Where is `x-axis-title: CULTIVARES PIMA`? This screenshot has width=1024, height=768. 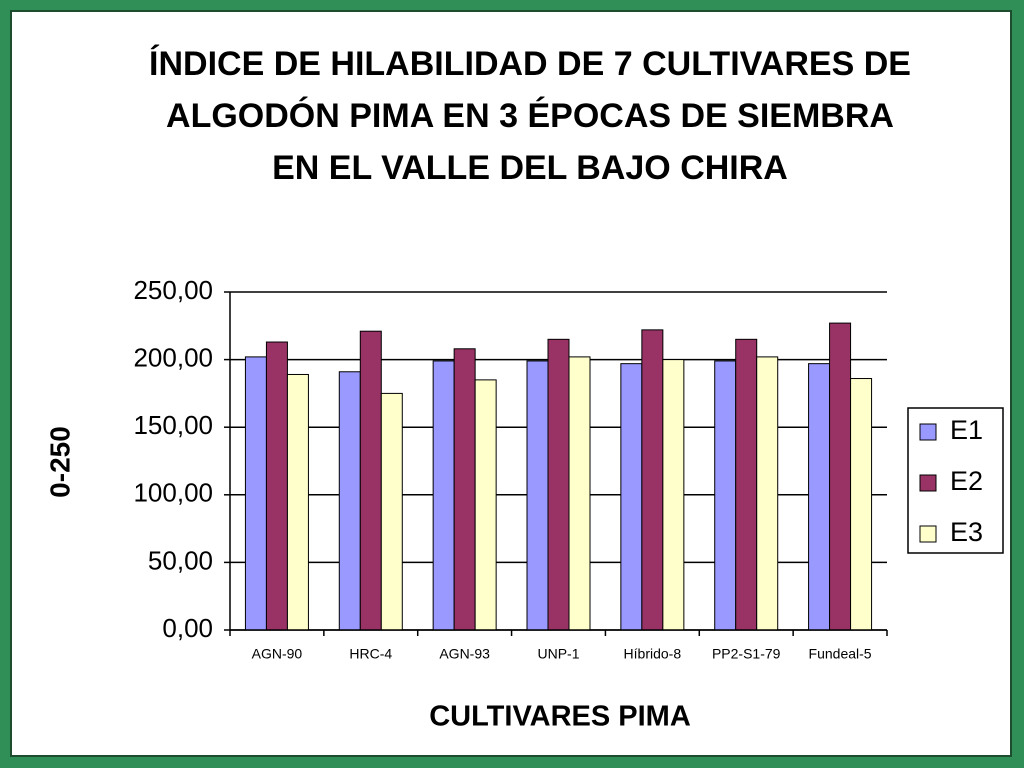 x-axis-title: CULTIVARES PIMA is located at coordinates (560, 717).